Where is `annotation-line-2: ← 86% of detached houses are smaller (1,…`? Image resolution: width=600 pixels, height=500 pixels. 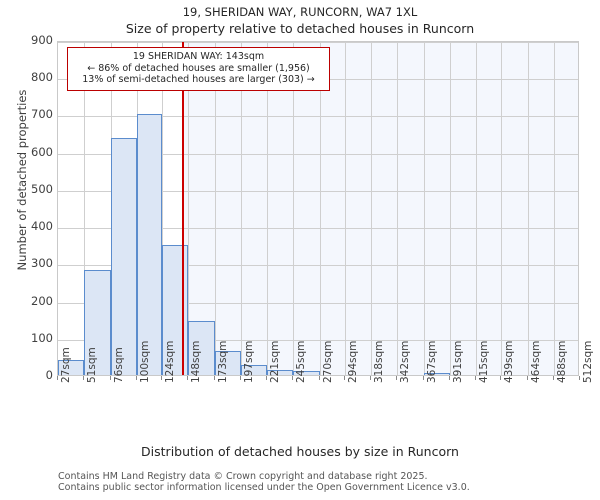
annotation-line-2: ← 86% of detached houses are smaller (1,… is located at coordinates (198, 68).